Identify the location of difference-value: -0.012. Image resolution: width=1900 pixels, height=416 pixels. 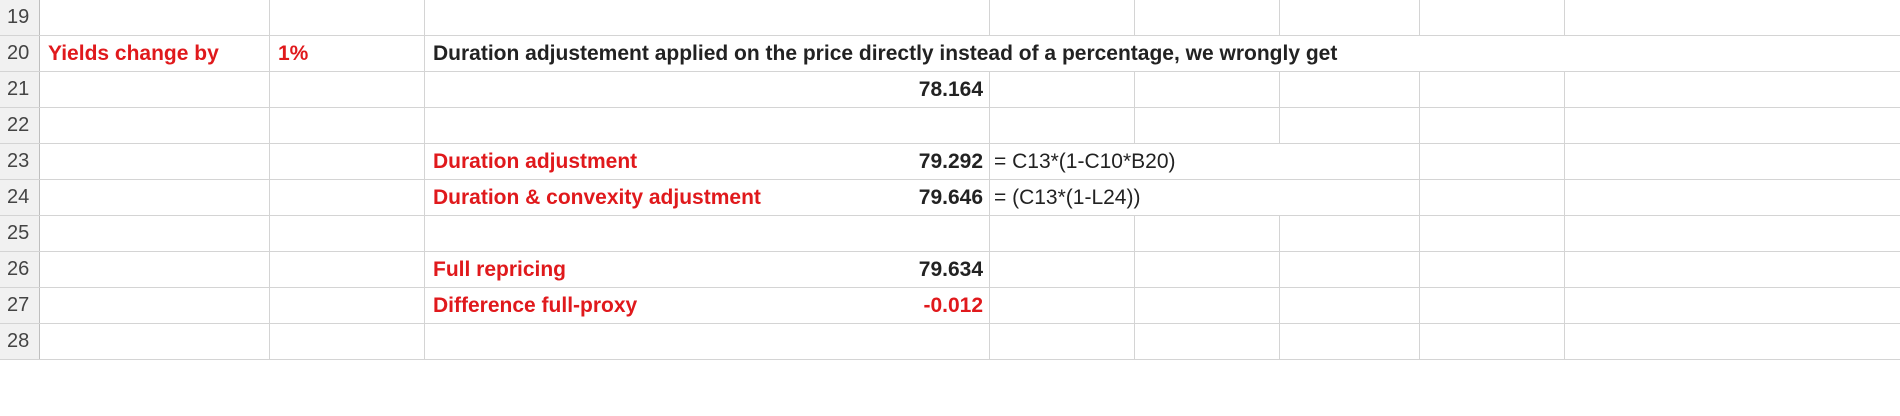
(953, 305).